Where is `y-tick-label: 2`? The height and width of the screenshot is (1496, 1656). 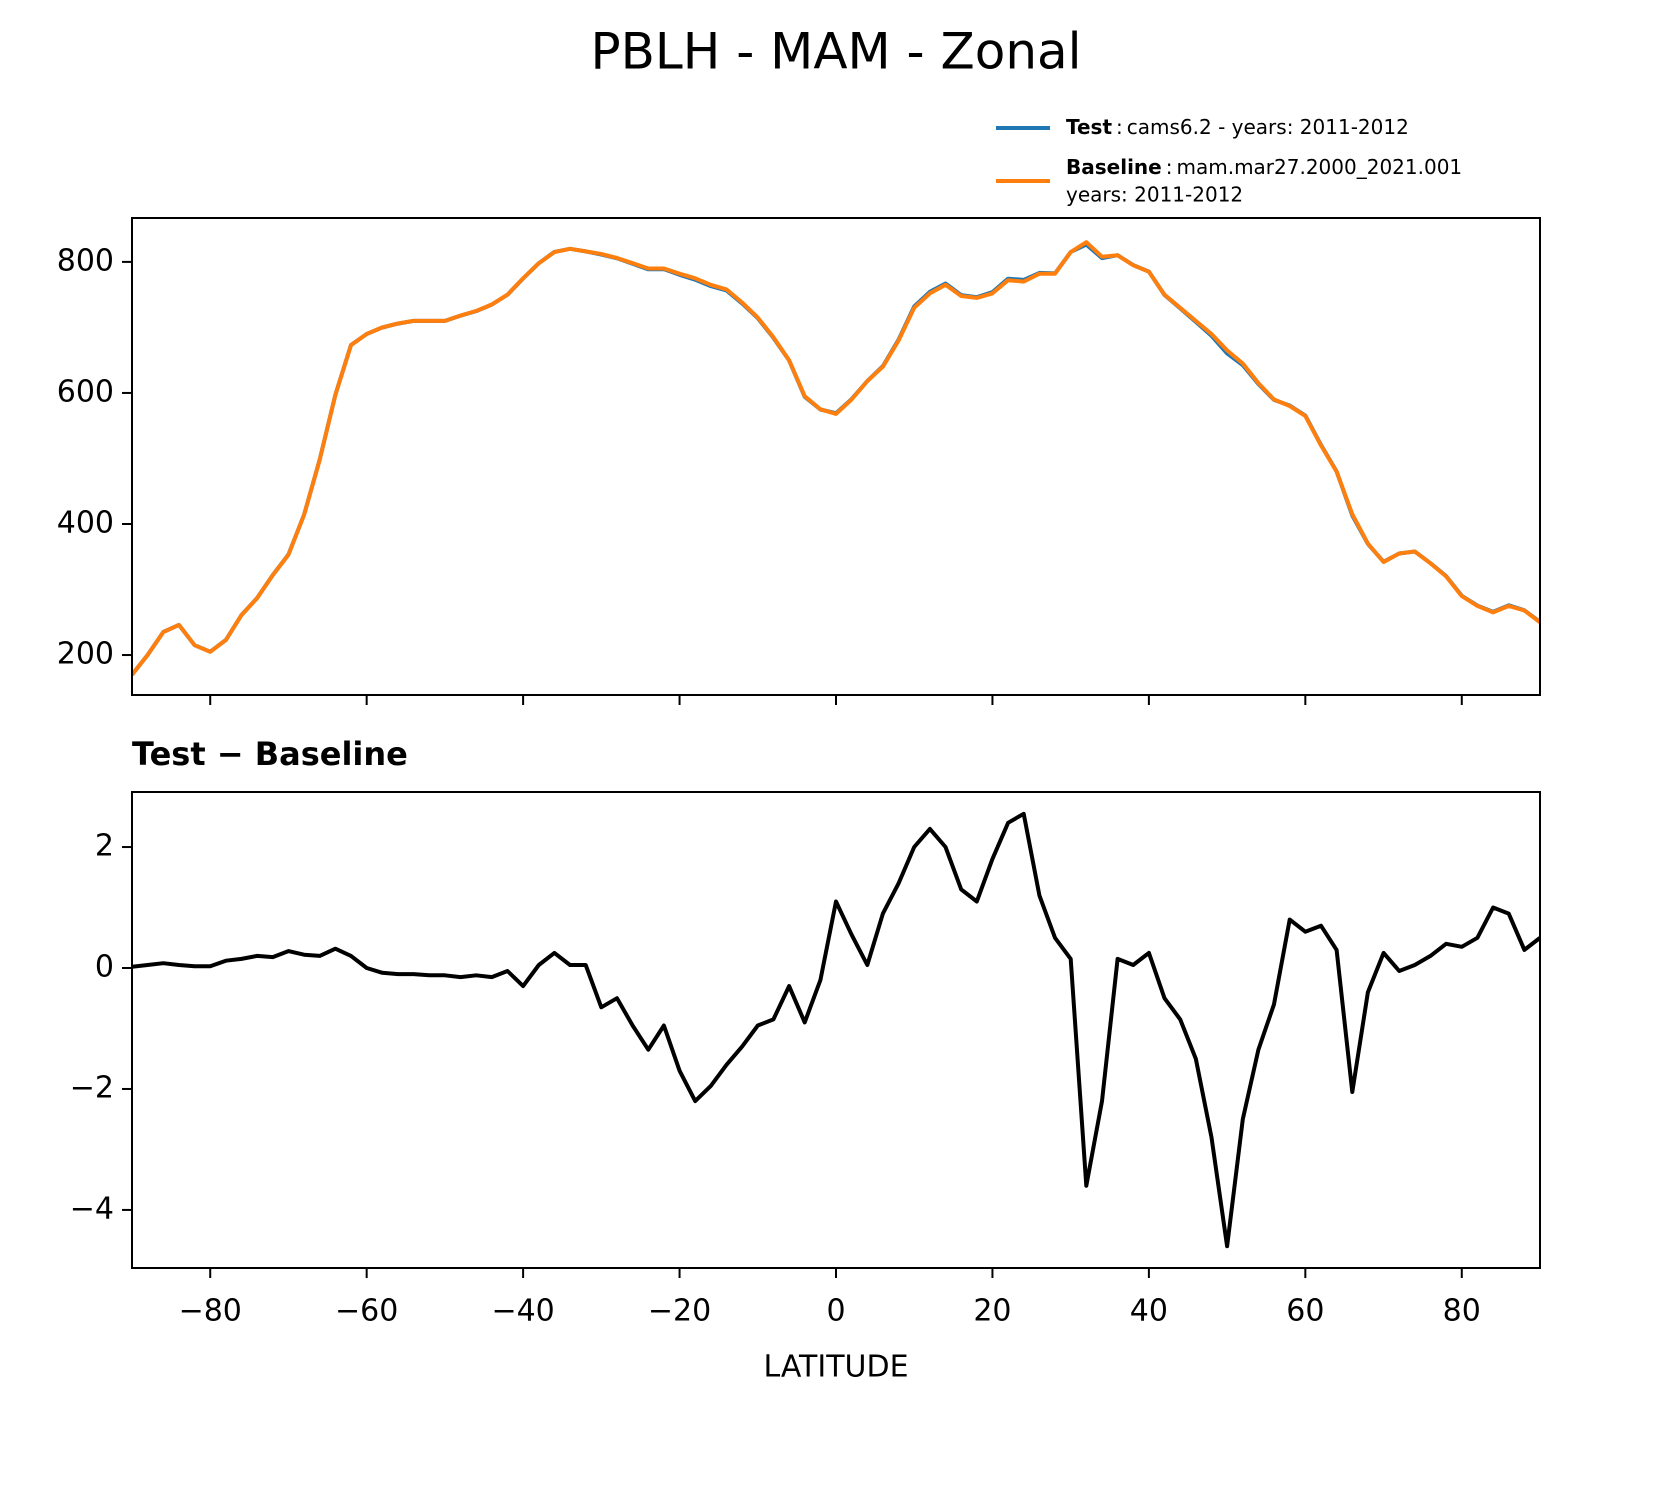
y-tick-label: 2 is located at coordinates (104, 846).